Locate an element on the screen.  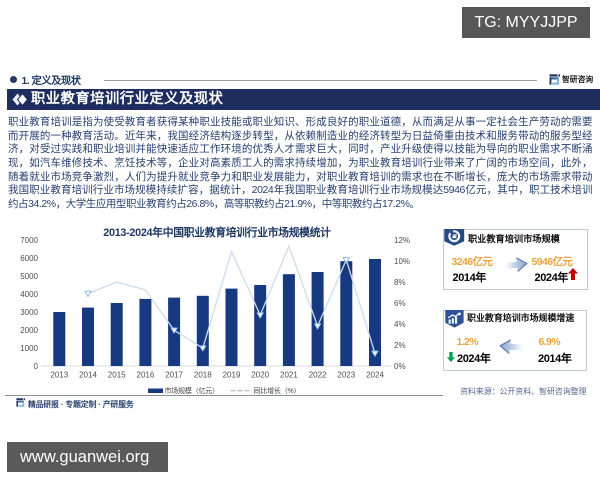
svg-text: 0% is located at coordinates (400, 366).